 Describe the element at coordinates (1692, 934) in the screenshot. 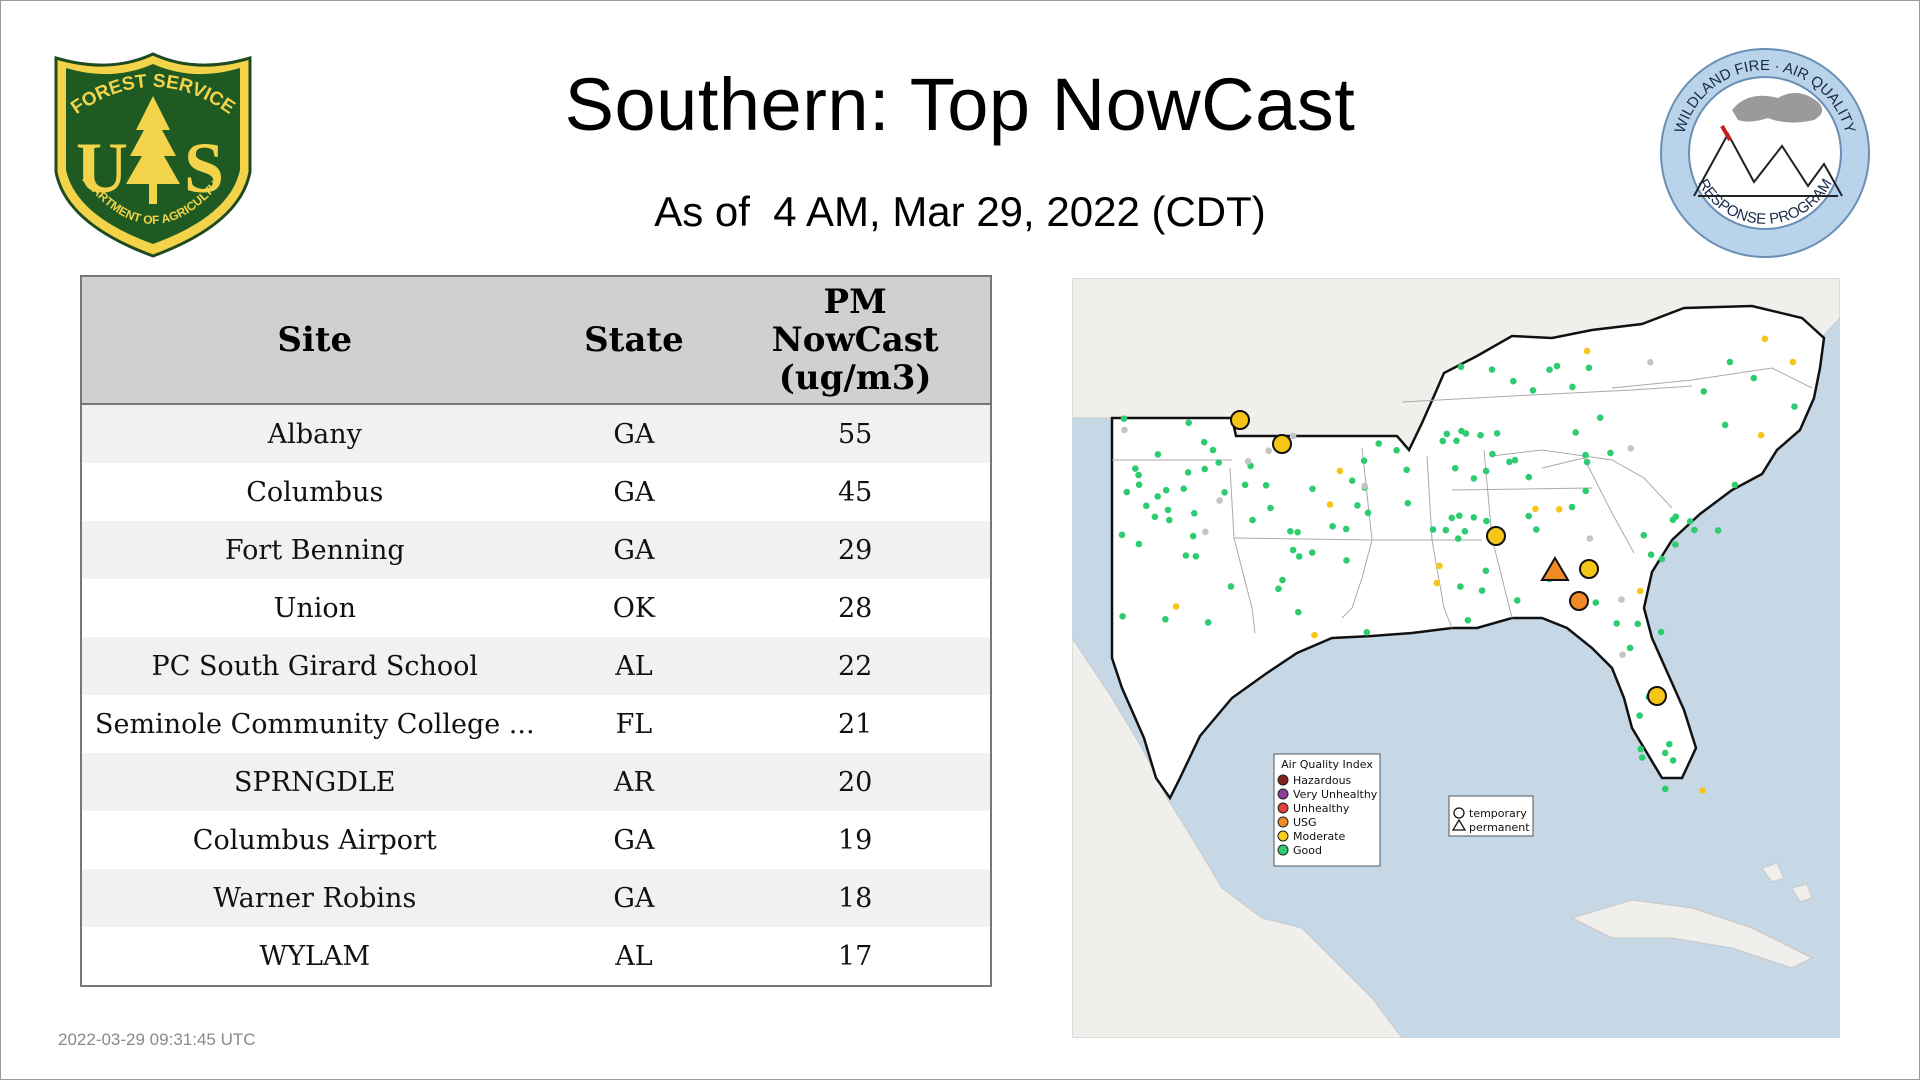

I see `map-land-cuba` at that location.